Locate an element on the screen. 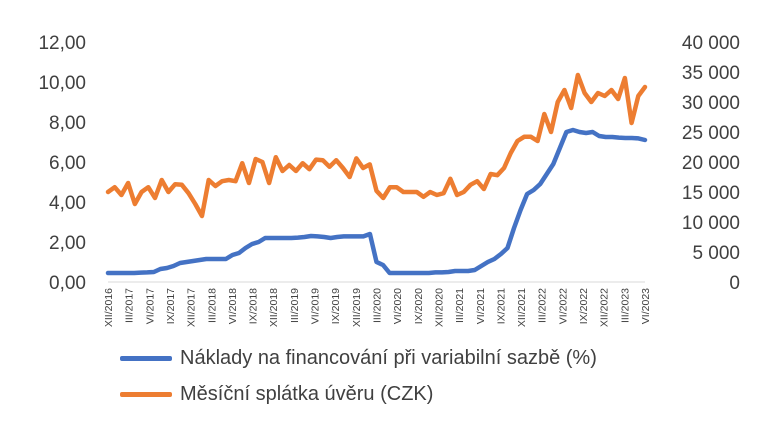  right-tick-label: 40 000 is located at coordinates (711, 43).